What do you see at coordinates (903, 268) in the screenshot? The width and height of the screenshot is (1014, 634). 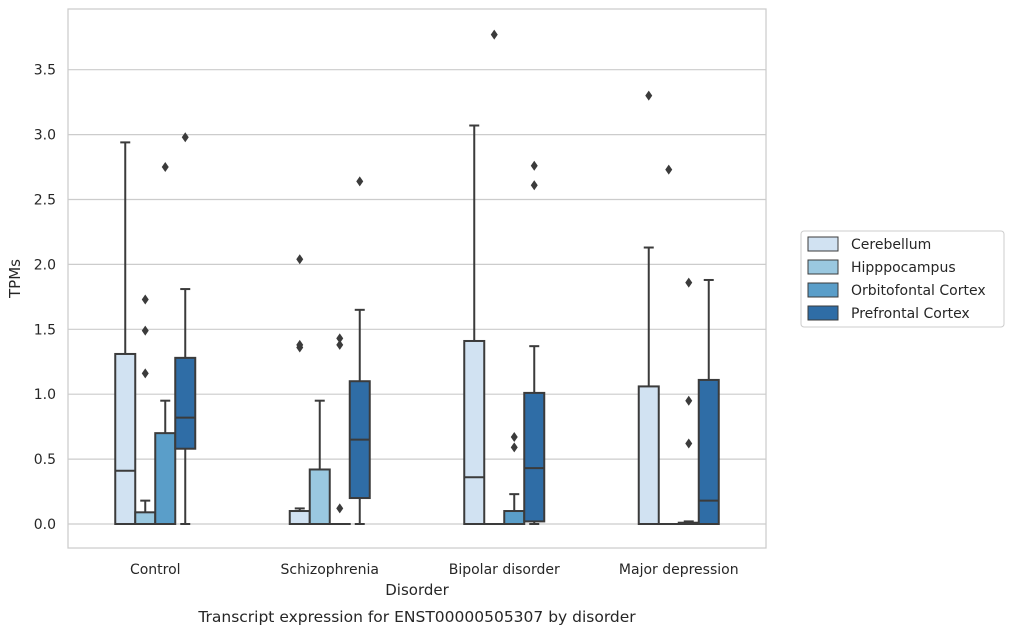 I see `legend-label: Hipppocampus` at bounding box center [903, 268].